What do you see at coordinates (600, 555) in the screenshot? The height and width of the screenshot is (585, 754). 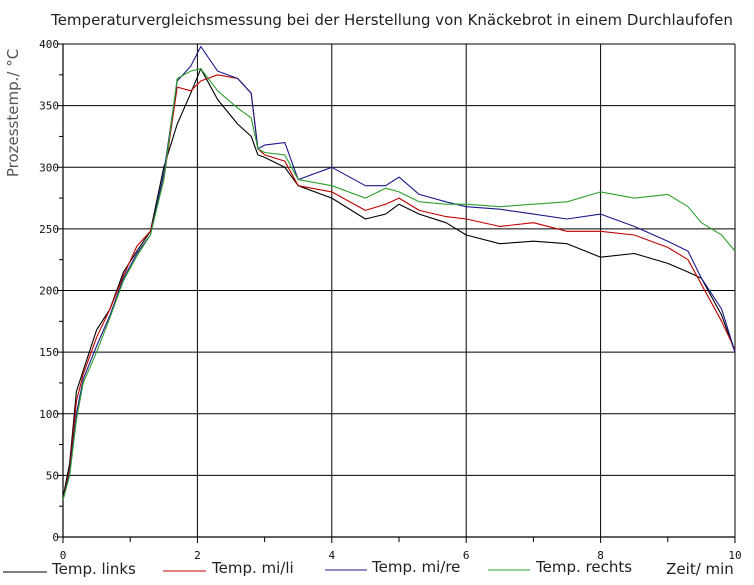 I see `x-tick-label: 8` at bounding box center [600, 555].